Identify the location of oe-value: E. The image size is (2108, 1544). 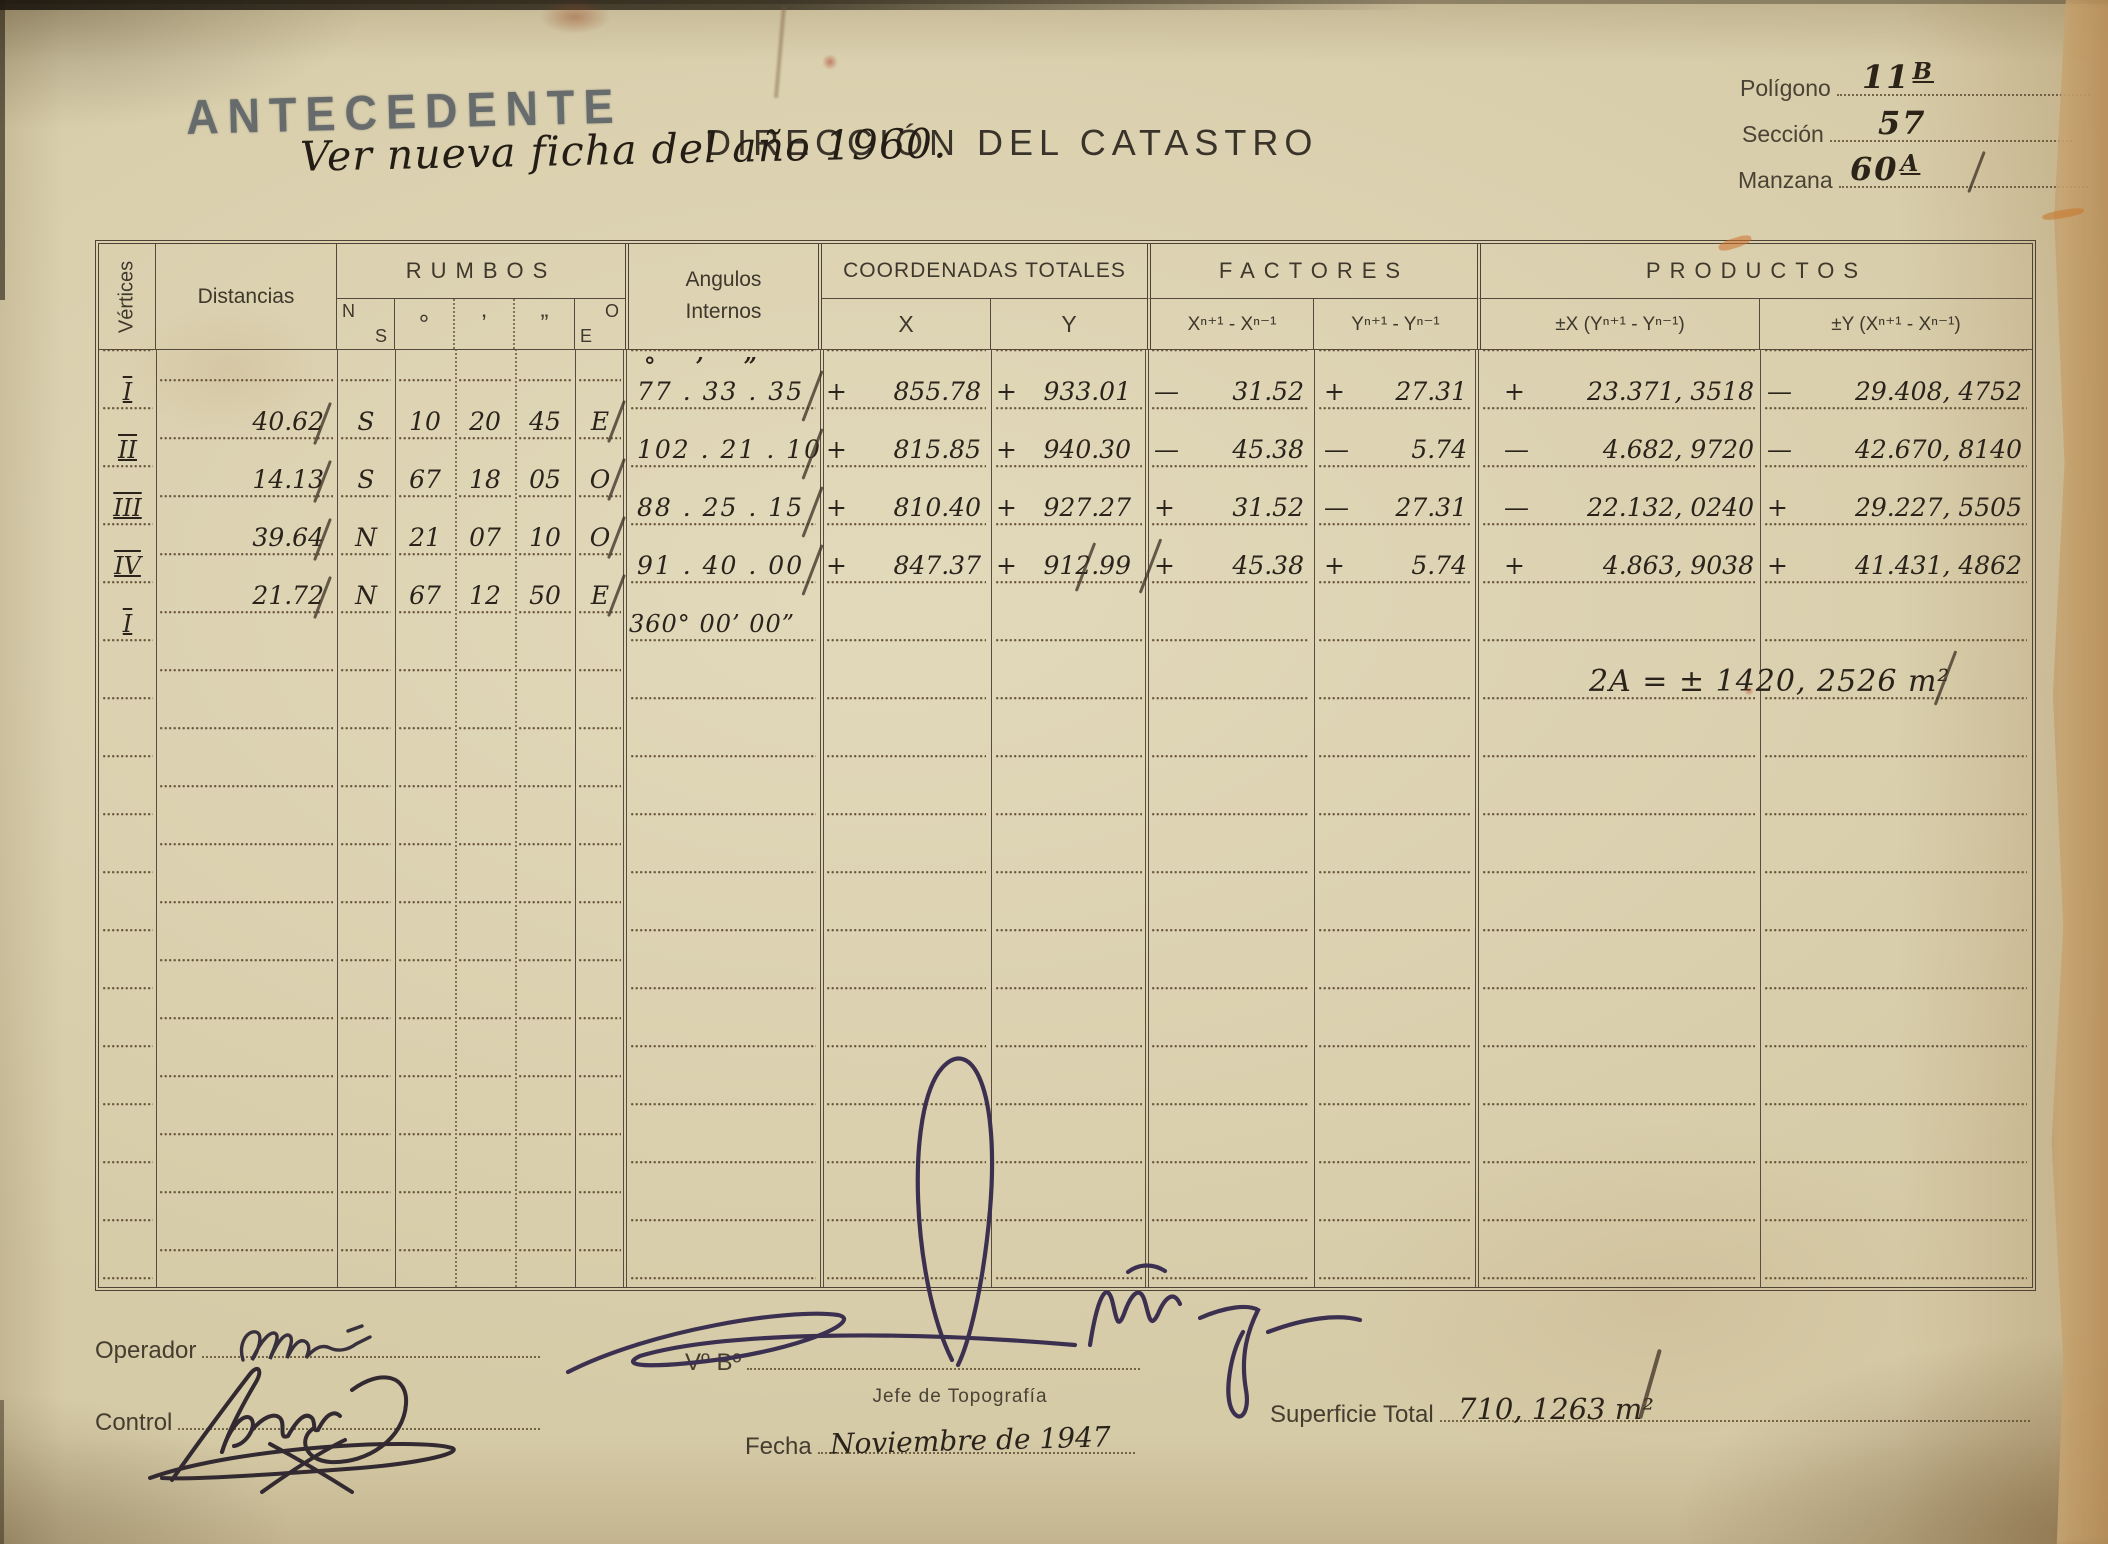
(600, 421).